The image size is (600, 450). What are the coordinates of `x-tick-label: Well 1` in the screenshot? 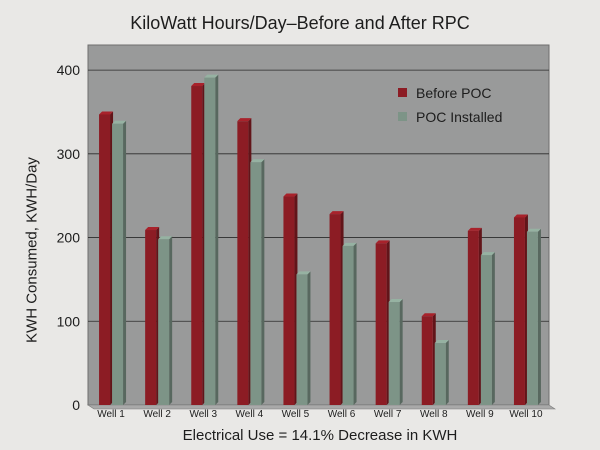 It's located at (111, 414).